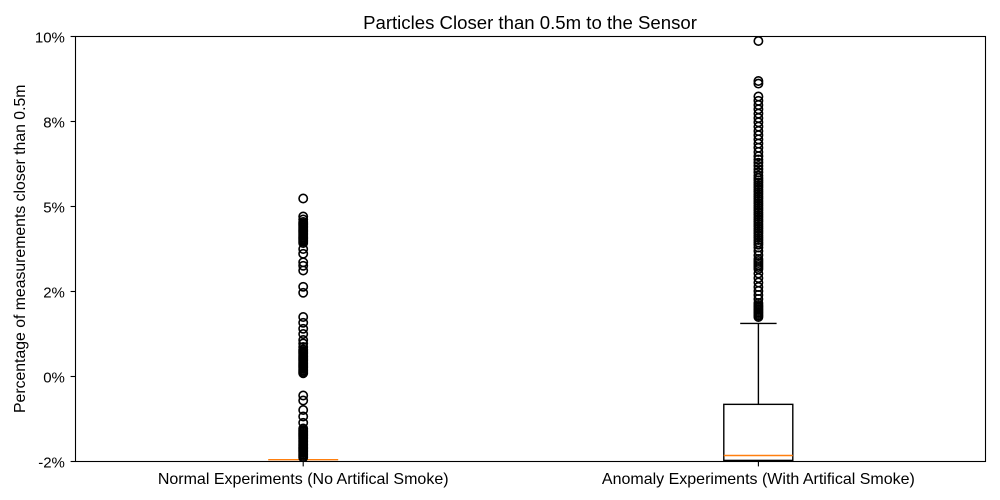 The image size is (1000, 500). Describe the element at coordinates (54, 378) in the screenshot. I see `svg-text: 0%` at that location.